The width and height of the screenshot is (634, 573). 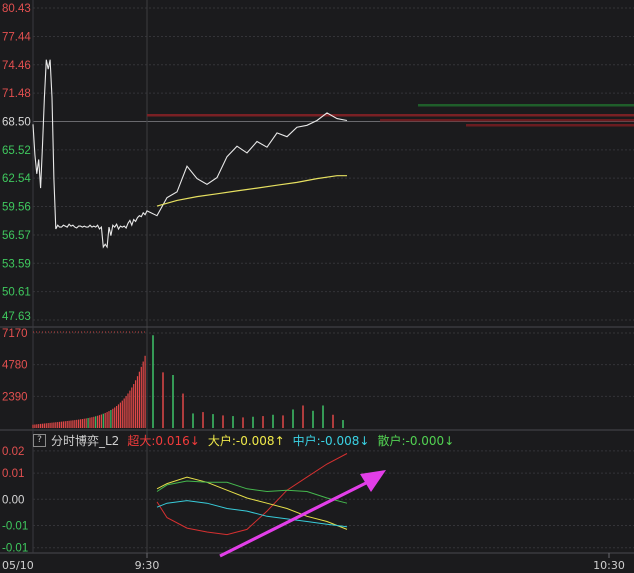 What do you see at coordinates (251, 191) in the screenshot?
I see `average-price-line` at bounding box center [251, 191].